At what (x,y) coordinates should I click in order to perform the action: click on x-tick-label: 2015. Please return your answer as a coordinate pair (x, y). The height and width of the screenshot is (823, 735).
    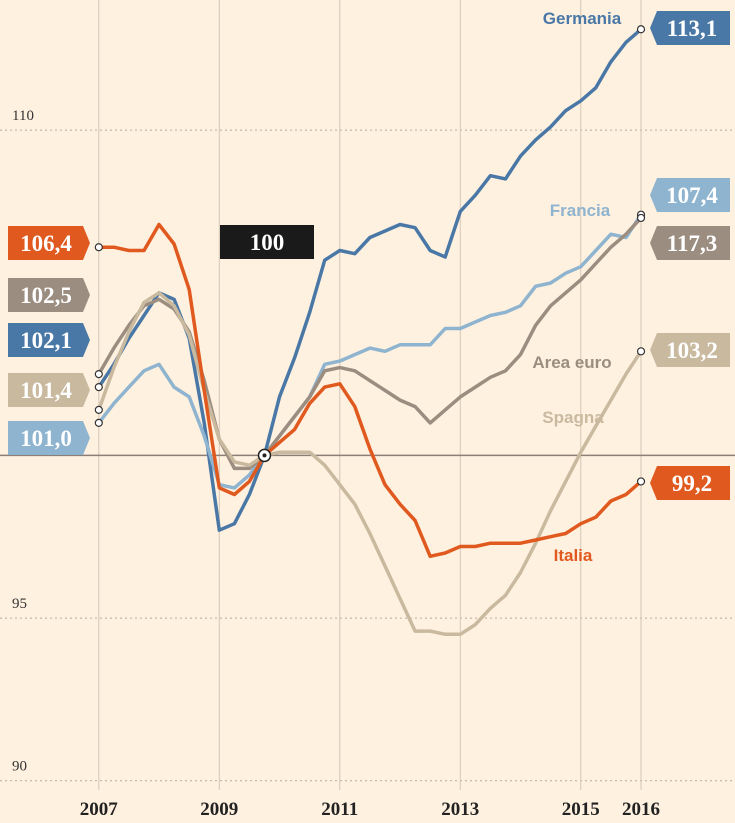
    Looking at the image, I should click on (581, 809).